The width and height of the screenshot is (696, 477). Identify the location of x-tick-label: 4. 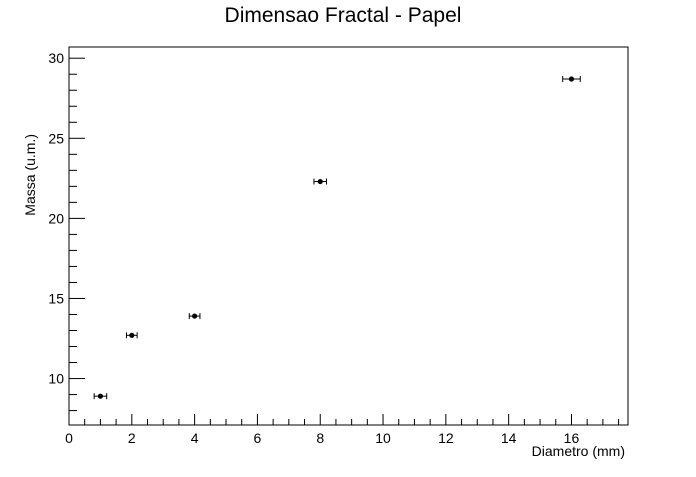
(195, 438).